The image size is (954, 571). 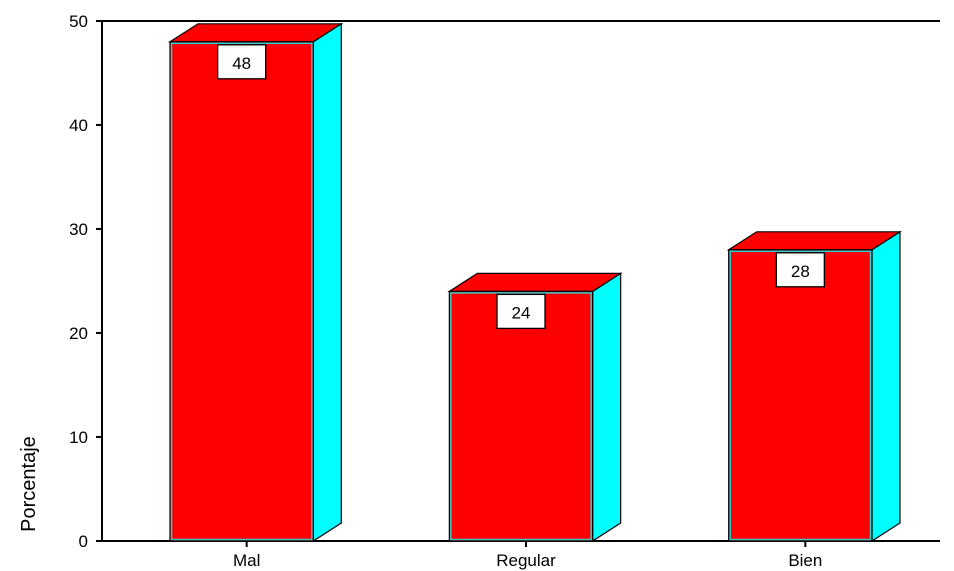 What do you see at coordinates (85, 281) in the screenshot?
I see `y-ticks: 0 10 20 30 40 50` at bounding box center [85, 281].